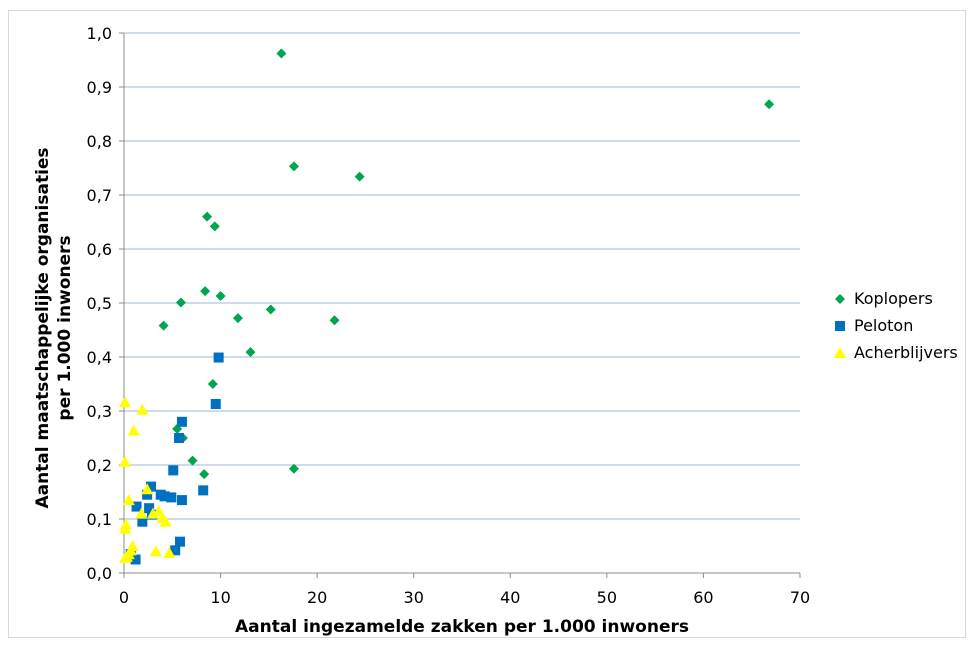 The image size is (976, 646). What do you see at coordinates (510, 597) in the screenshot?
I see `x-tick-label: 40` at bounding box center [510, 597].